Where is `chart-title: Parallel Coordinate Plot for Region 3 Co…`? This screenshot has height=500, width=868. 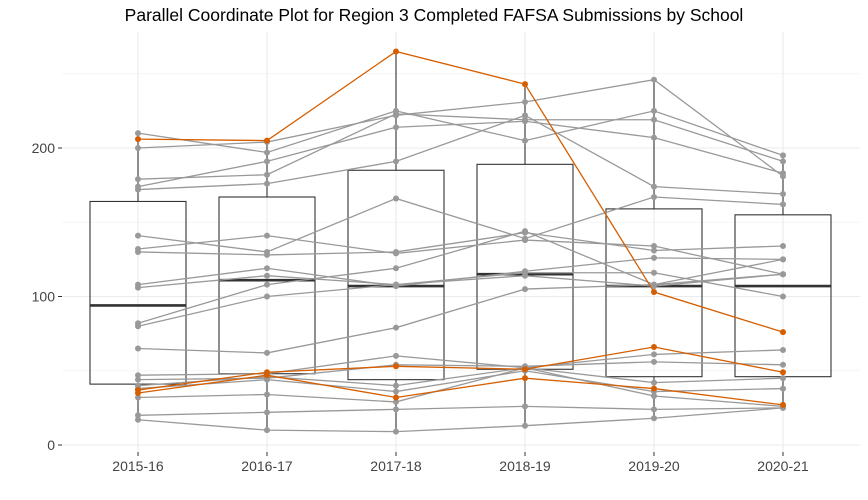 chart-title: Parallel Coordinate Plot for Region 3 Co… is located at coordinates (434, 15).